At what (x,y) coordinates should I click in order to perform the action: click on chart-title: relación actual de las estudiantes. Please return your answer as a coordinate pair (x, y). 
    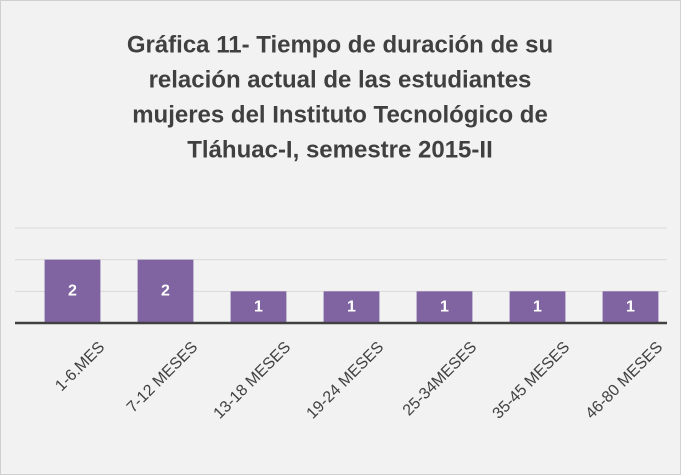
    Looking at the image, I should click on (340, 79).